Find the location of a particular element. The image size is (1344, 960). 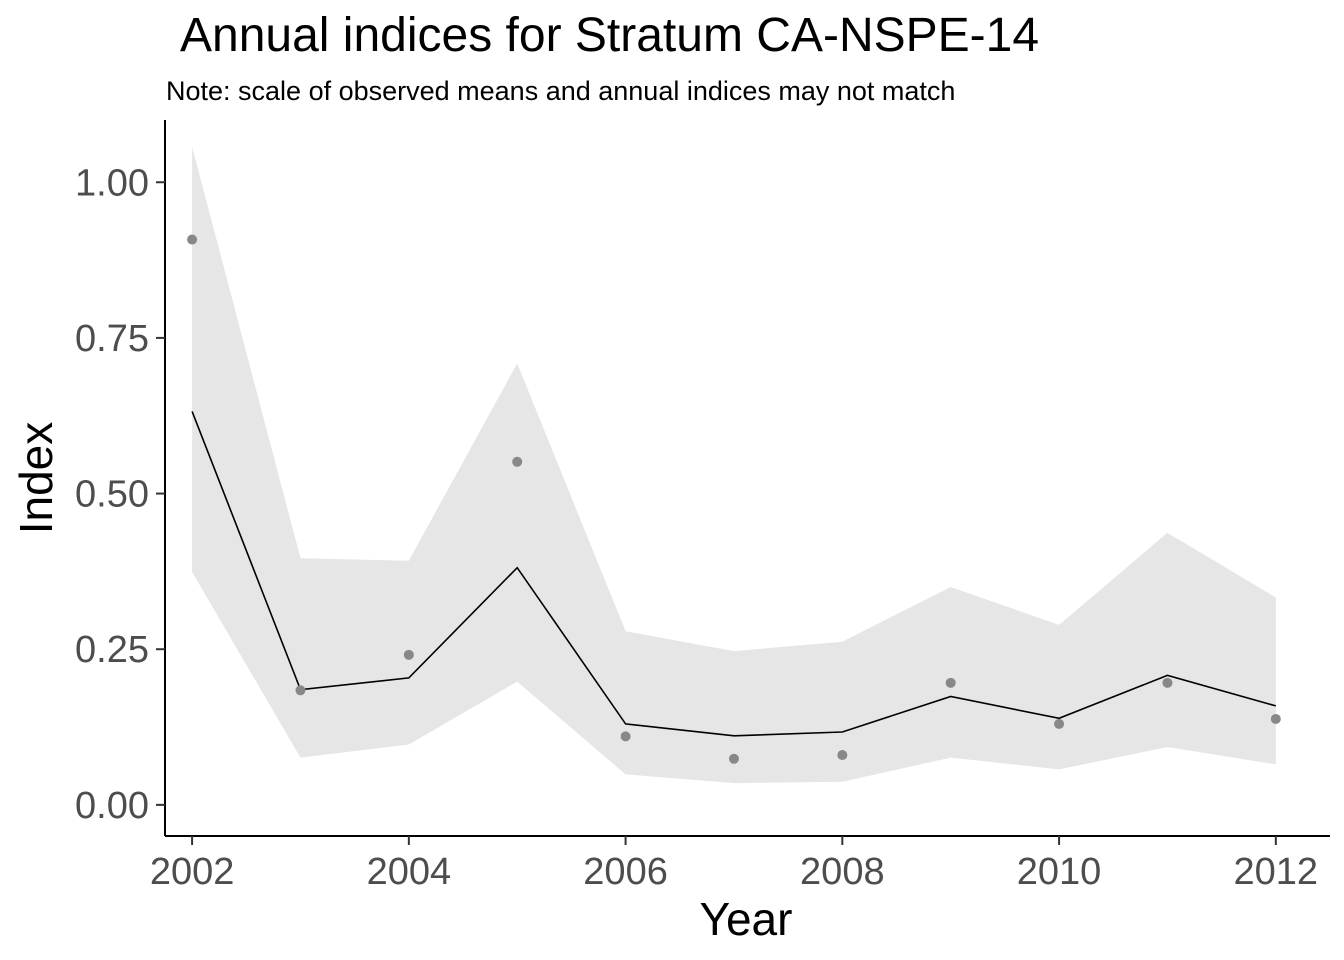

x-tick-label: 2010 is located at coordinates (1059, 872).